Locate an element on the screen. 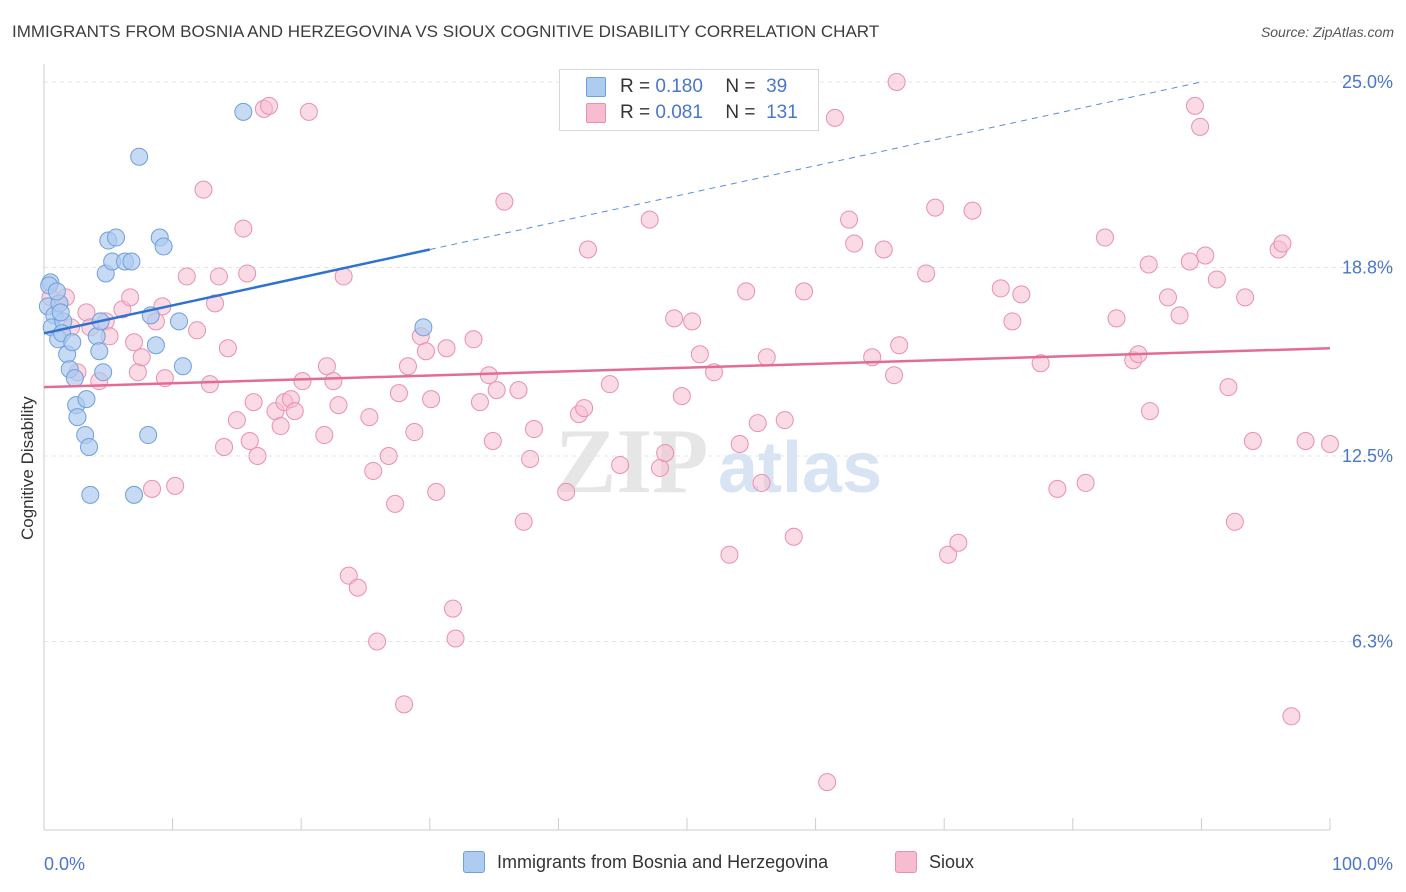 The height and width of the screenshot is (892, 1406). series-legend-label: Sioux is located at coordinates (952, 861).